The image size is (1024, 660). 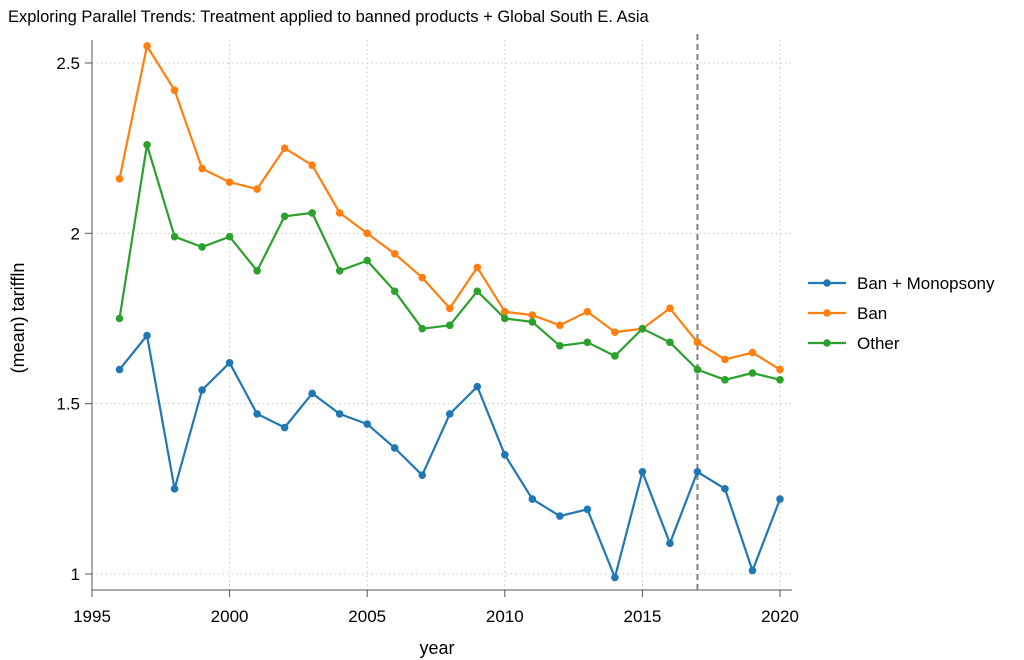 What do you see at coordinates (92, 616) in the screenshot?
I see `x-tick-label: 1995` at bounding box center [92, 616].